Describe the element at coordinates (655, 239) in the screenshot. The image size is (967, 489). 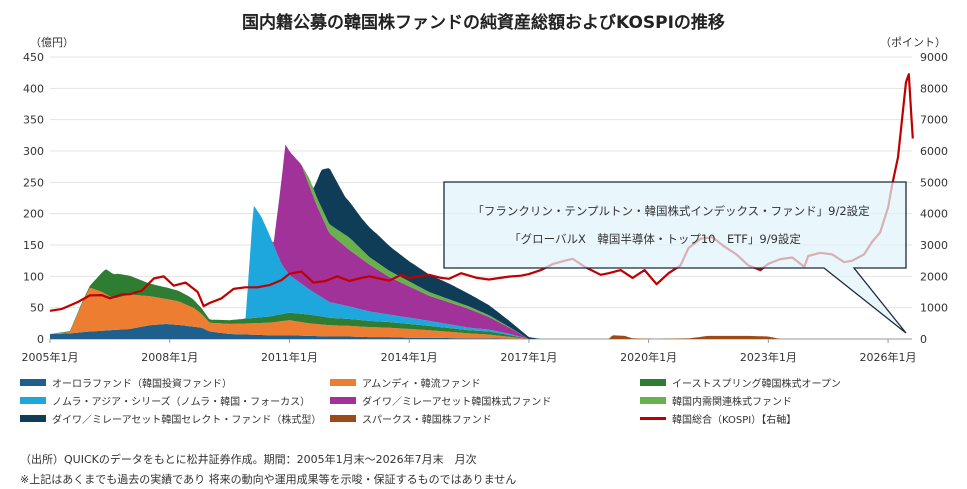
I see `annotation-line-2: 「グローバルX 韓国半導体・トップ10 ETF」9/9設定` at that location.